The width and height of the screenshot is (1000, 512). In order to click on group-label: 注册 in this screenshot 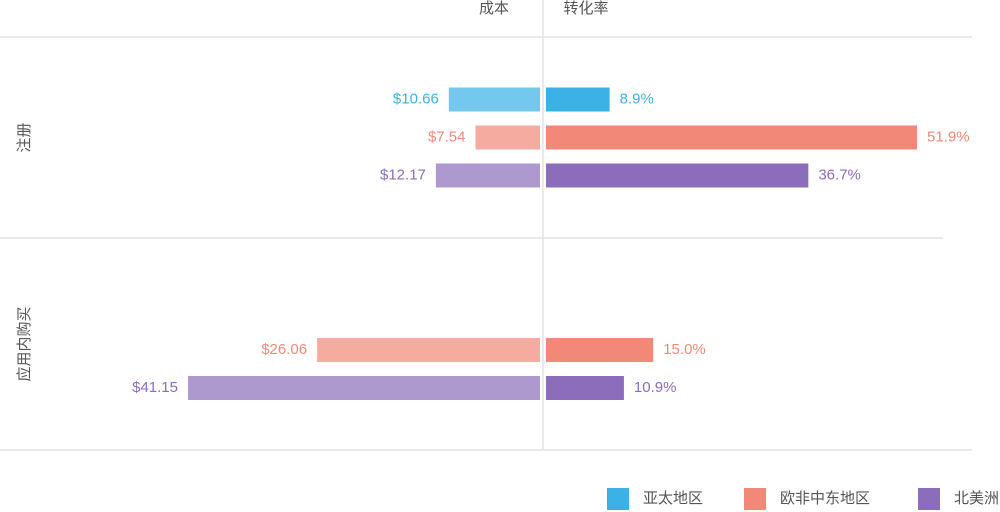, I will do `click(24, 137)`.